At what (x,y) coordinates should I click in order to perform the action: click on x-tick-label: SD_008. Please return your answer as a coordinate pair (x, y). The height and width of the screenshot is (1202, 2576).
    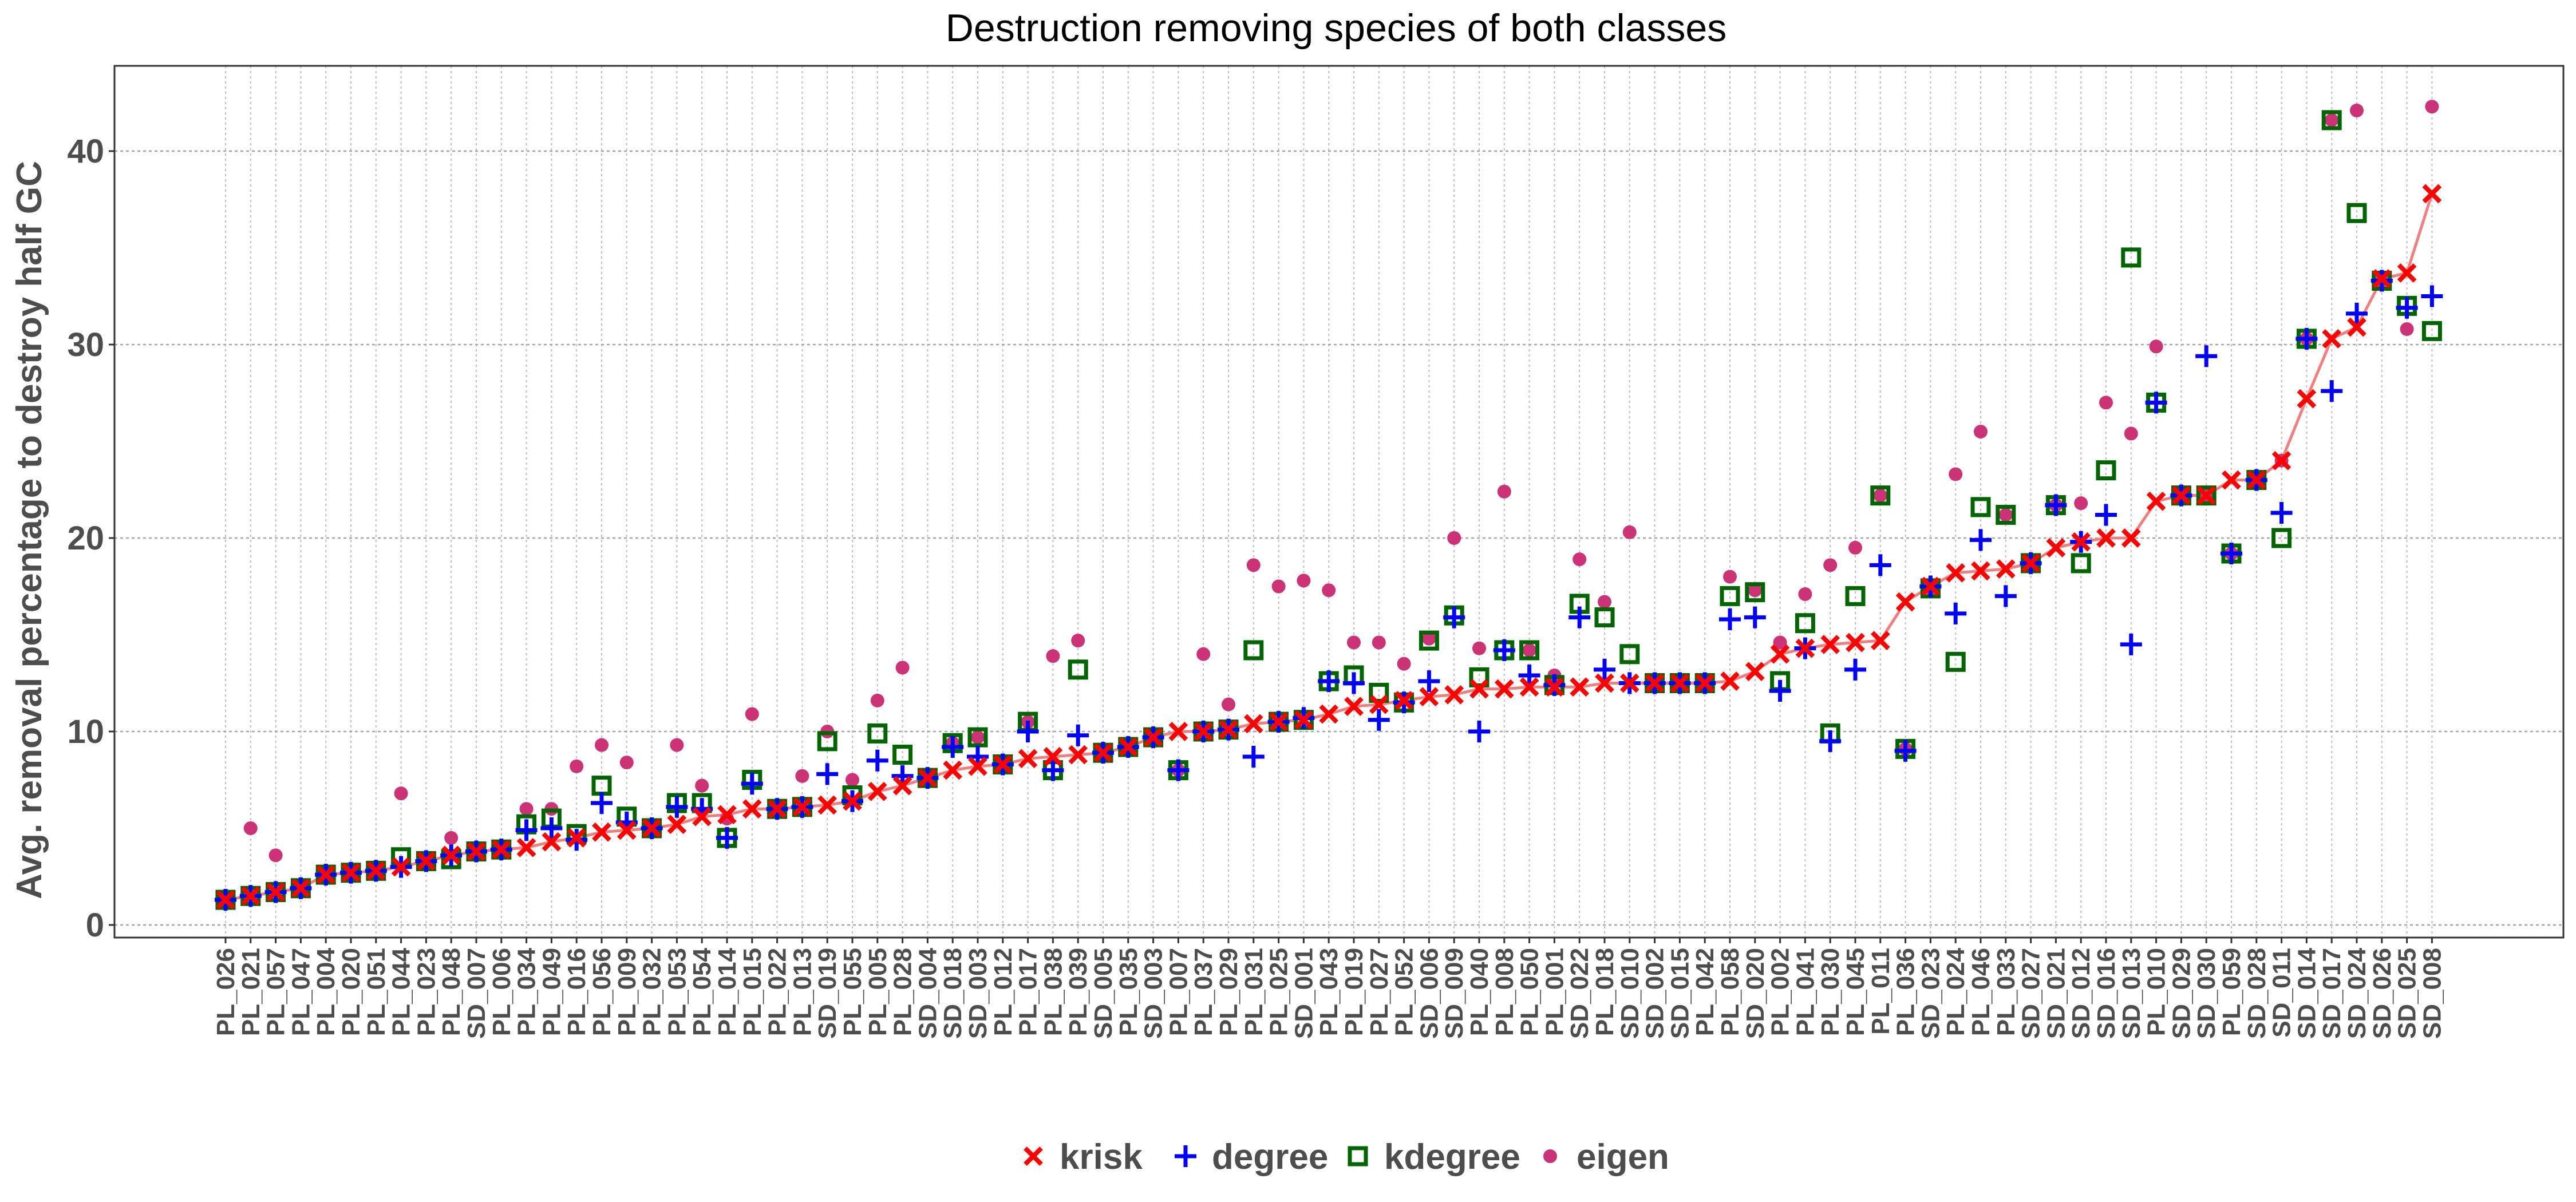
    Looking at the image, I should click on (2432, 994).